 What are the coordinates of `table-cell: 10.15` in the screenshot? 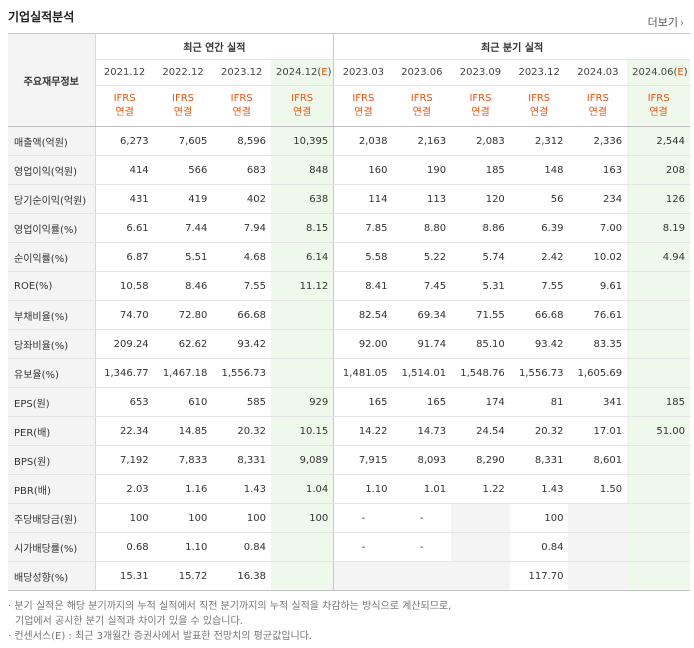 It's located at (302, 431).